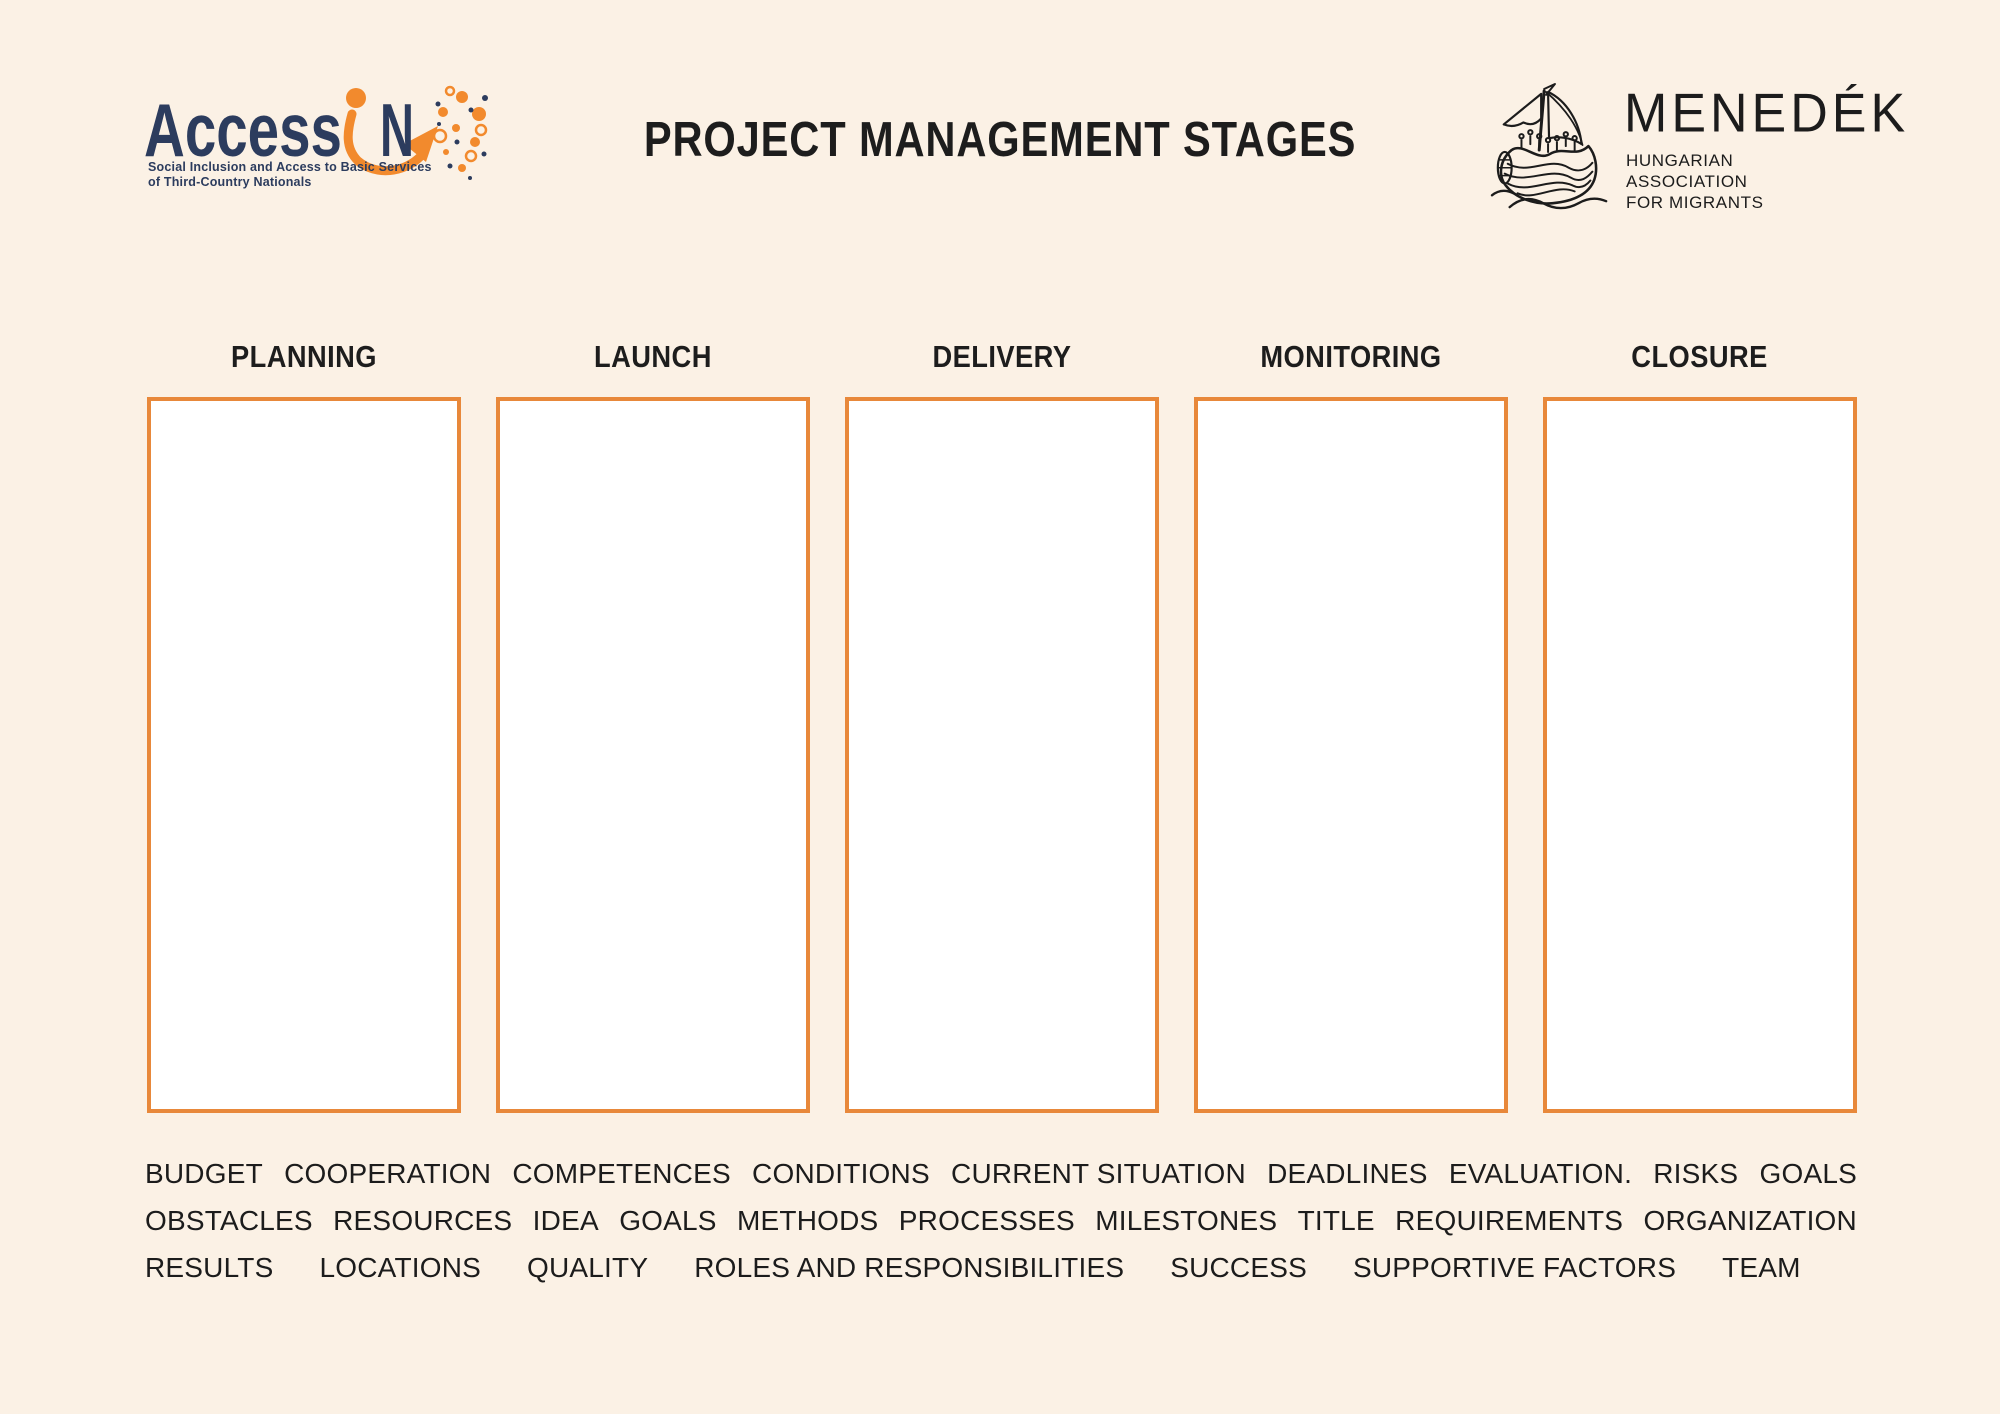  What do you see at coordinates (1347, 1173) in the screenshot?
I see `word-bank-item: DEADLINES` at bounding box center [1347, 1173].